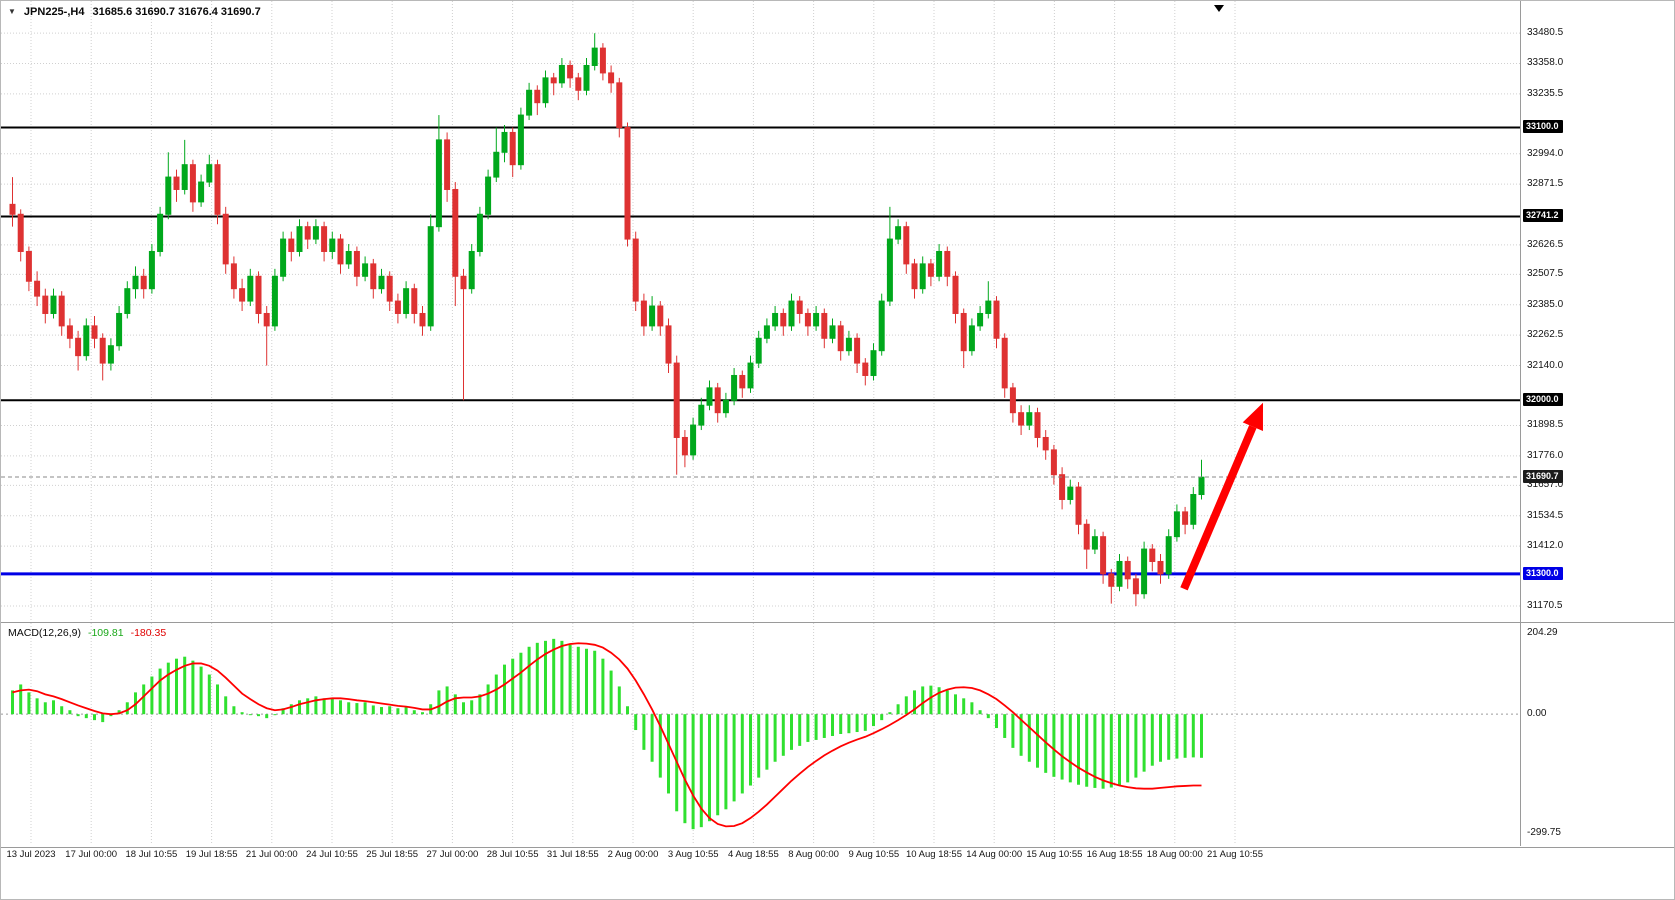 The width and height of the screenshot is (1675, 900). What do you see at coordinates (1520, 423) in the screenshot?
I see `price-axis-separator` at bounding box center [1520, 423].